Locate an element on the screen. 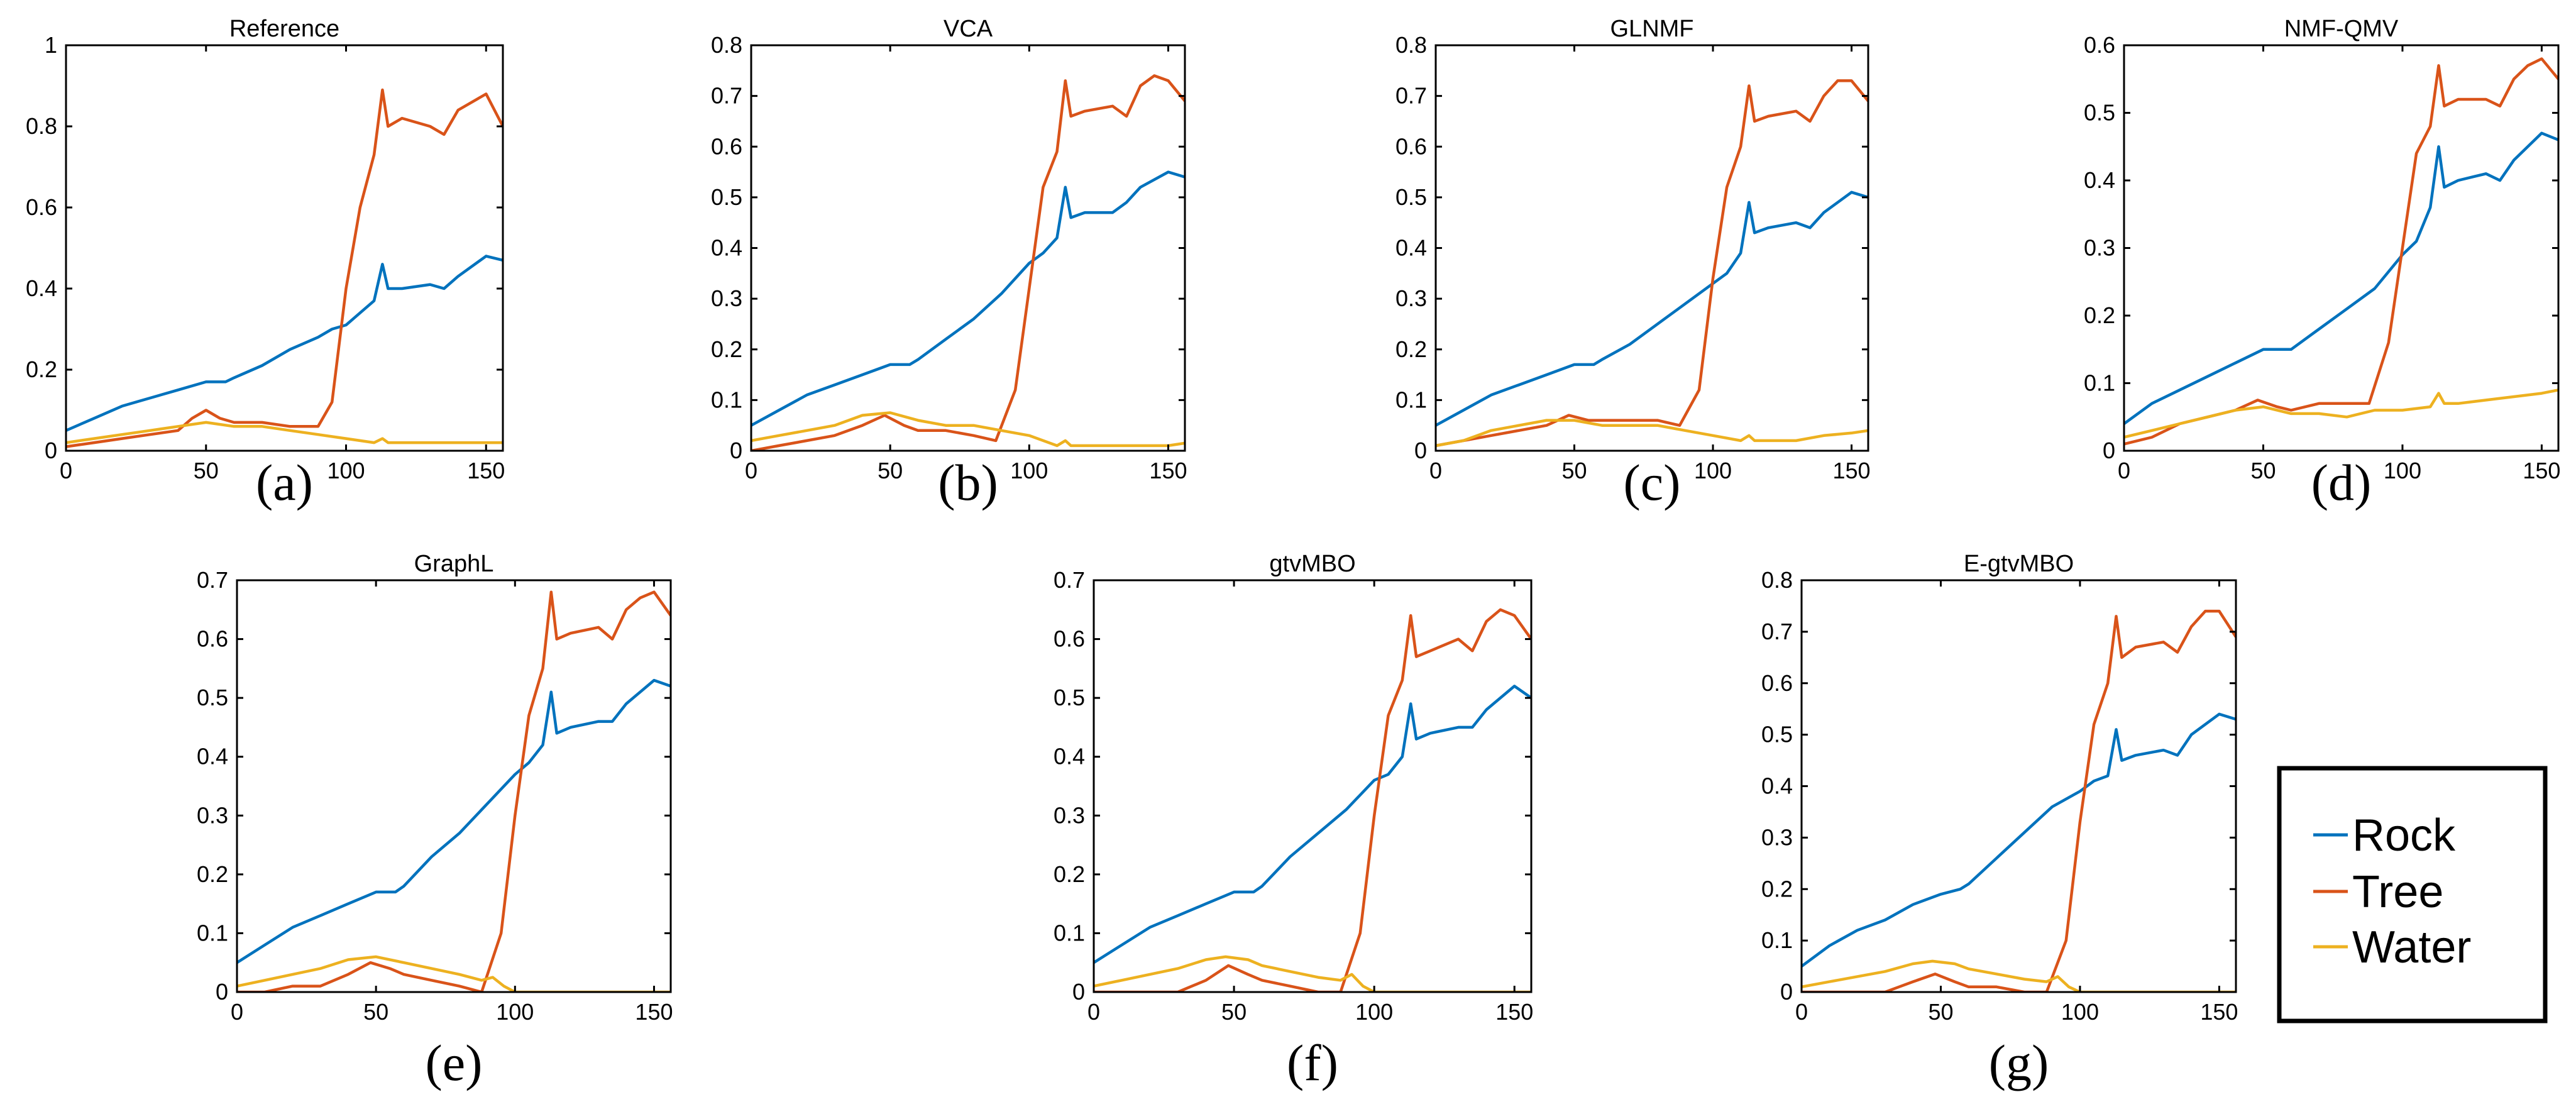 The image size is (2576, 1114). panel-label: (d) is located at coordinates (2341, 482).